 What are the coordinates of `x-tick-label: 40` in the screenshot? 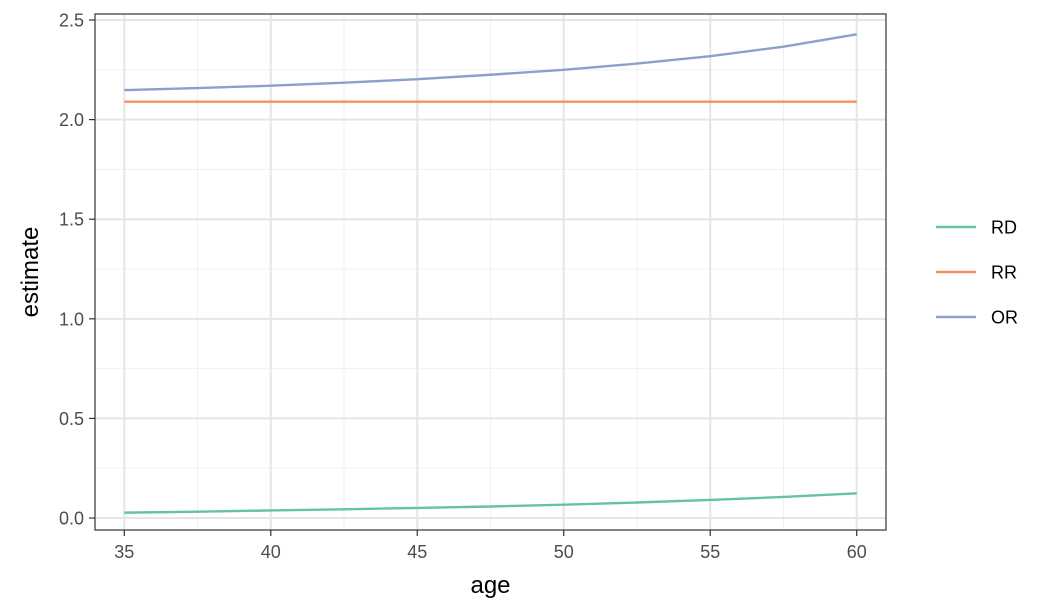 It's located at (271, 552).